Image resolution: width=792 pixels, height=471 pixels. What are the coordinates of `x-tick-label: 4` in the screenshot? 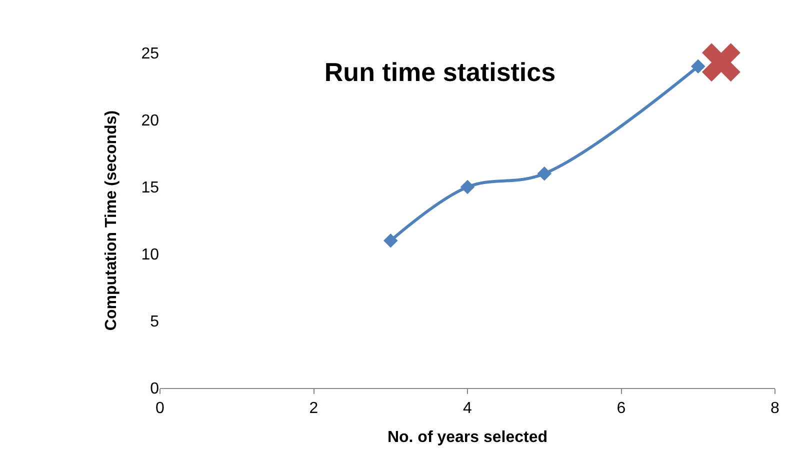 It's located at (467, 409).